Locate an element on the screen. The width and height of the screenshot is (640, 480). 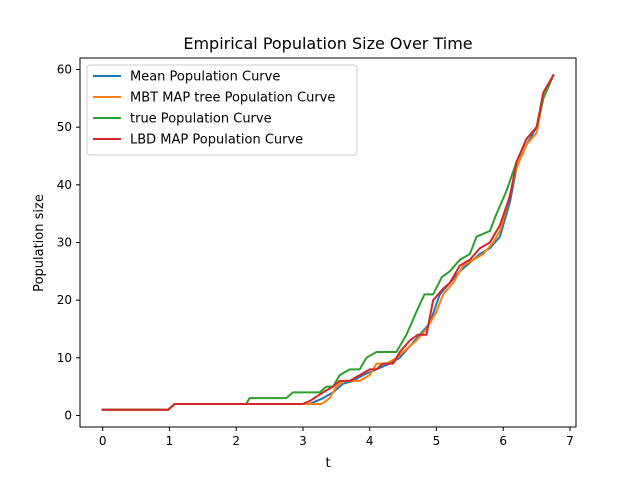
legend-box is located at coordinates (222, 110).